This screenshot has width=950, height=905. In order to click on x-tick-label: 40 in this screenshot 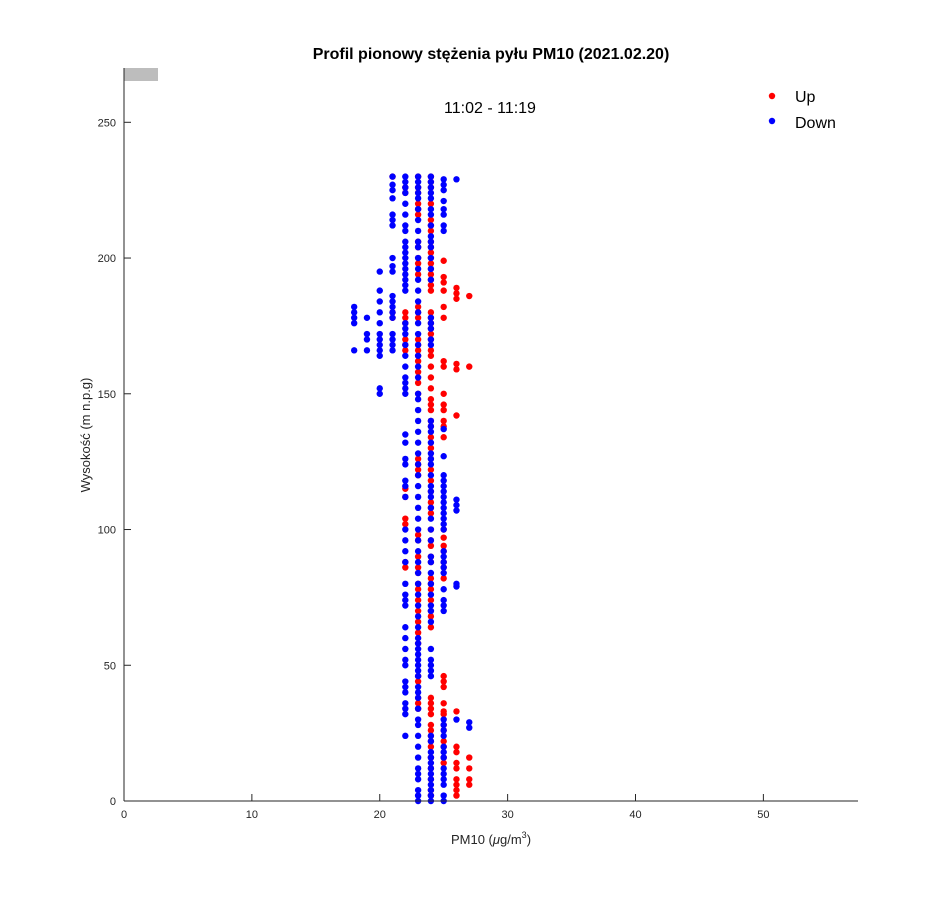, I will do `click(635, 815)`.